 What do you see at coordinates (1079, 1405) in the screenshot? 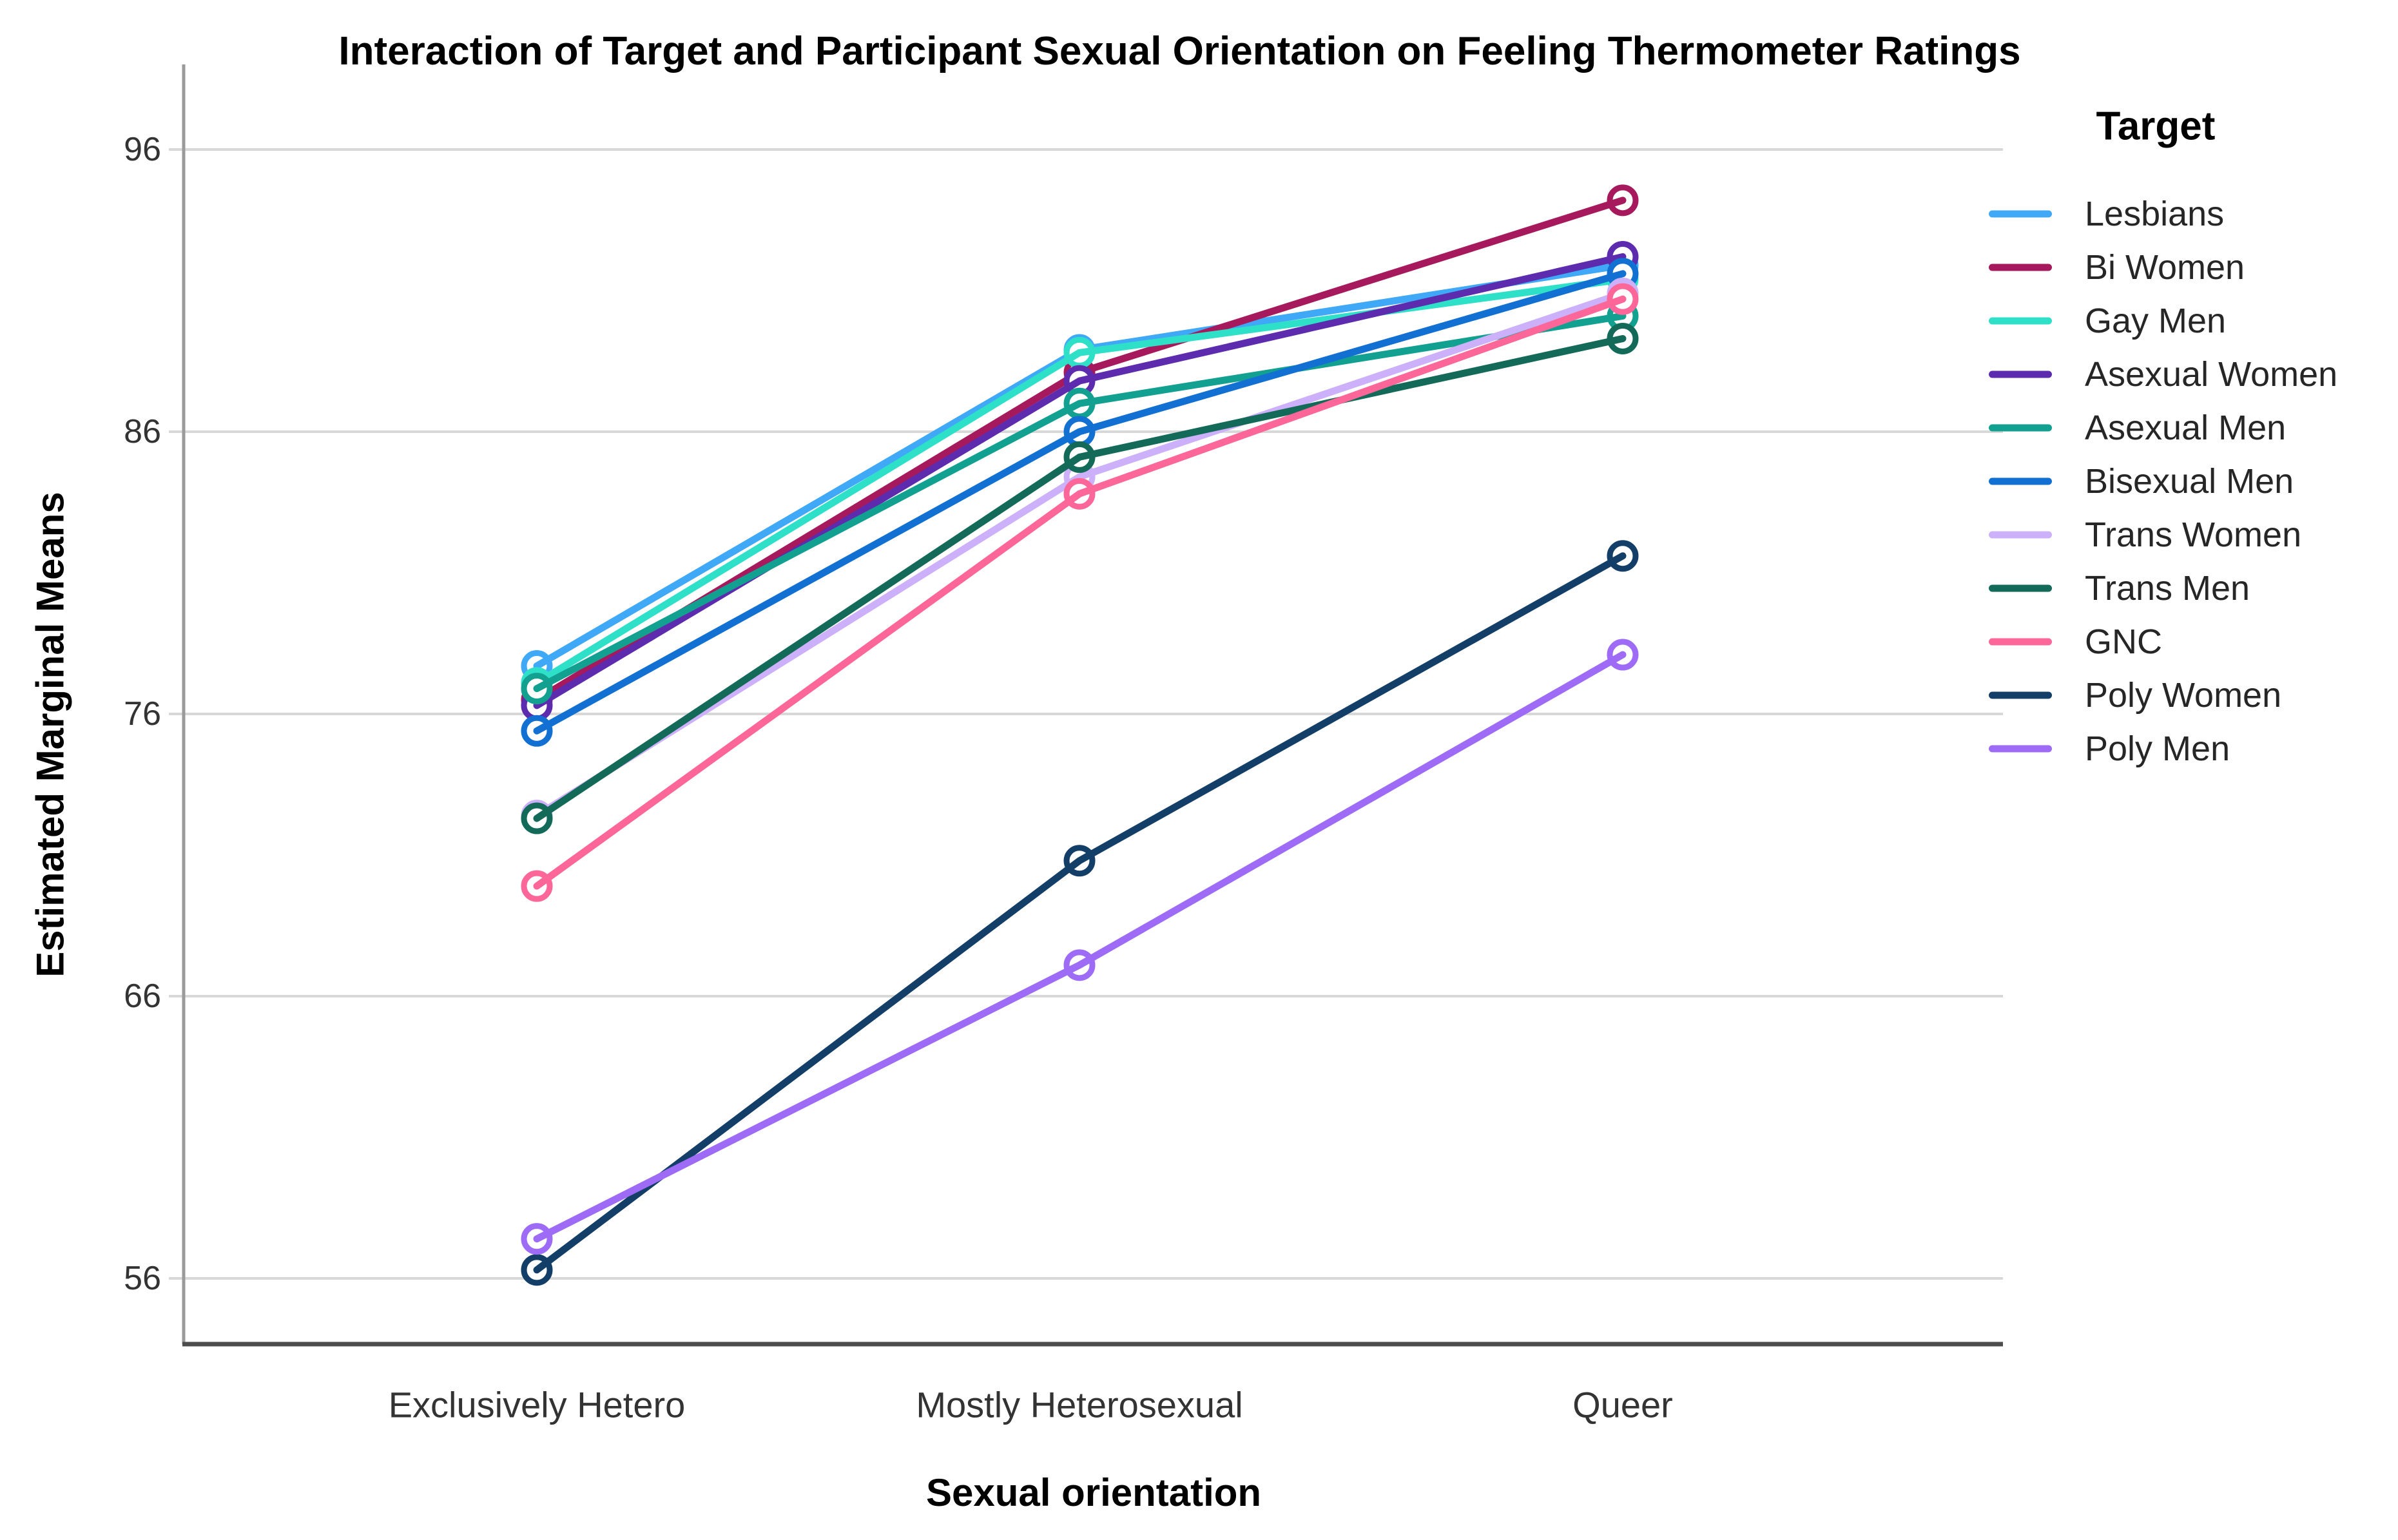
I see `x-category-label-mostly-heterosexual: Mostly Heterosexual` at bounding box center [1079, 1405].